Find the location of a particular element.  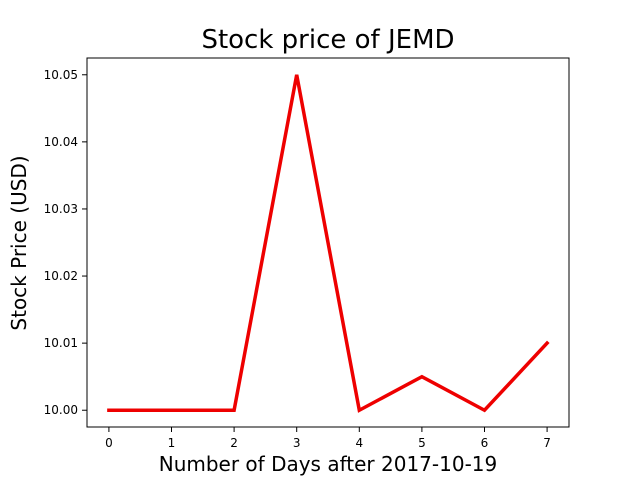

x-tick-label: 5 is located at coordinates (422, 443).